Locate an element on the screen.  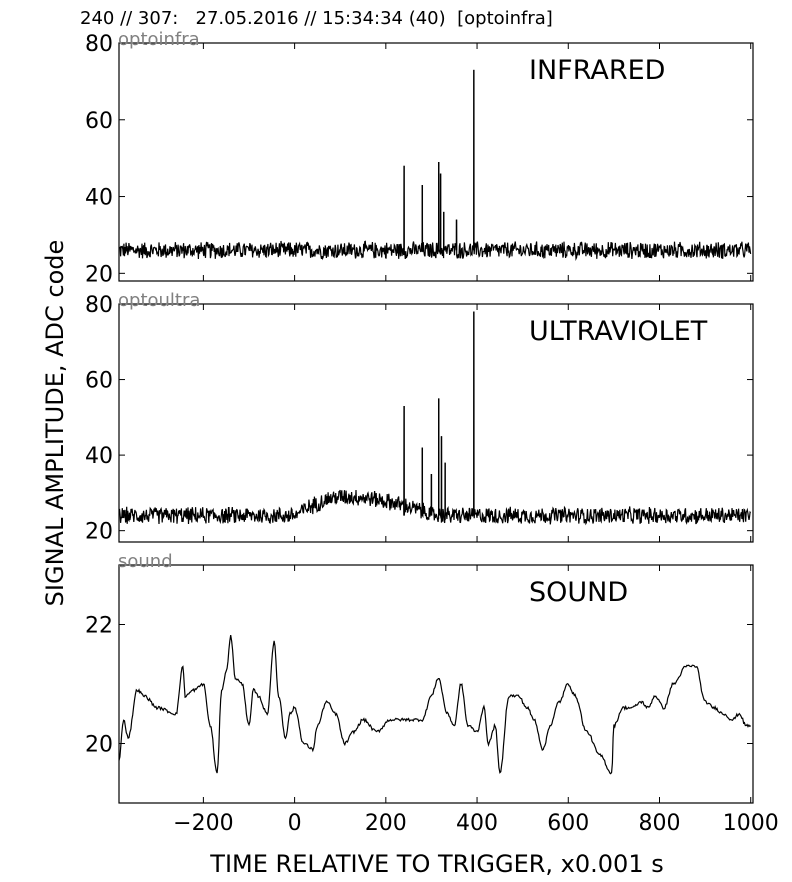
y-tick-label-optoultra-60: 60 is located at coordinates (99, 381).